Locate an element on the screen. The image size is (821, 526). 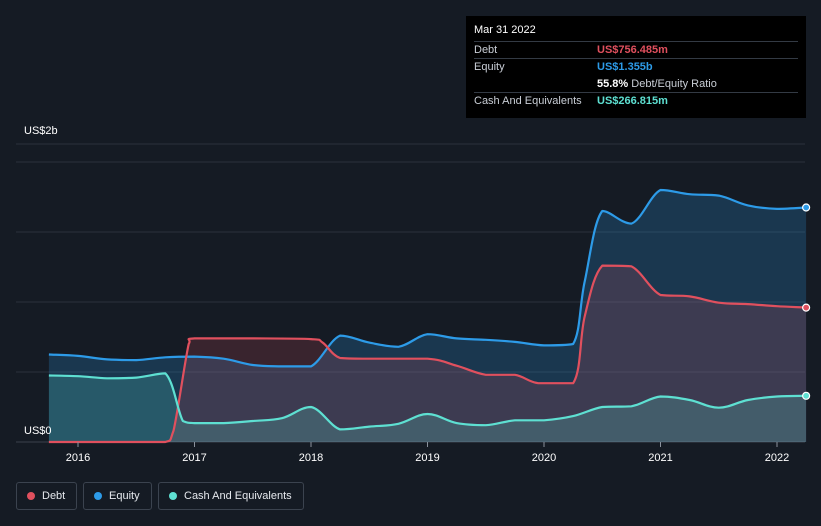
legend-cash-label: Cash And Equivalents is located at coordinates (238, 496).